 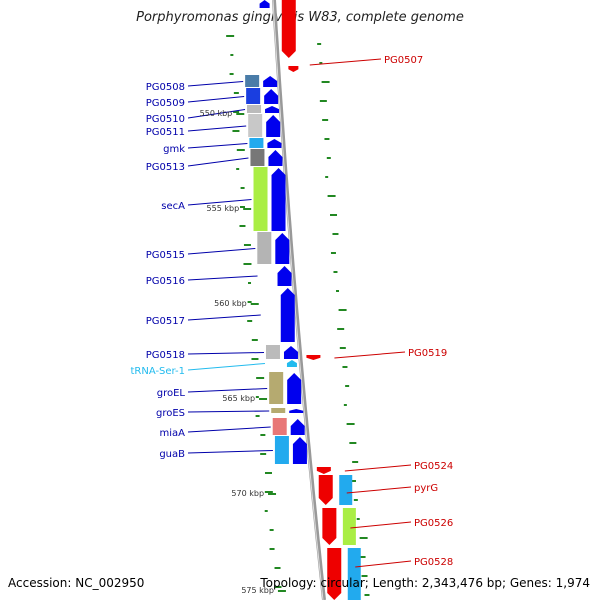 What do you see at coordinates (272, 109) in the screenshot?
I see `gene-arrow-pg0510` at bounding box center [272, 109].